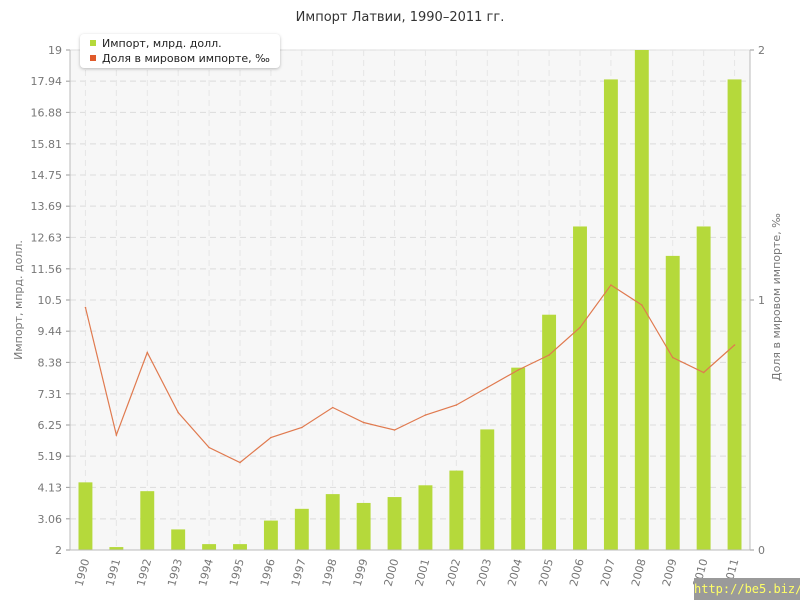 This screenshot has height=600, width=800. What do you see at coordinates (50, 300) in the screenshot?
I see `y-tick-label: 10.5` at bounding box center [50, 300].